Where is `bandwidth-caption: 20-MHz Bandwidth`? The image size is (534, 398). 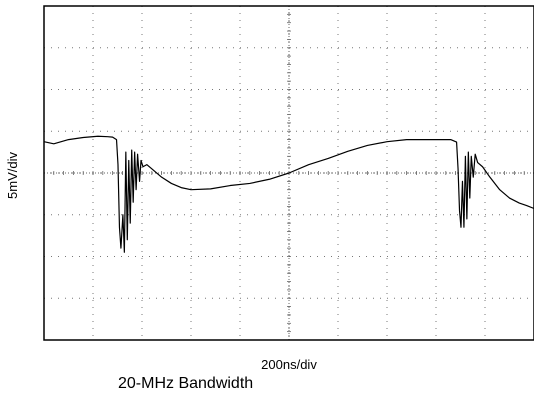 bandwidth-caption: 20-MHz Bandwidth is located at coordinates (186, 383).